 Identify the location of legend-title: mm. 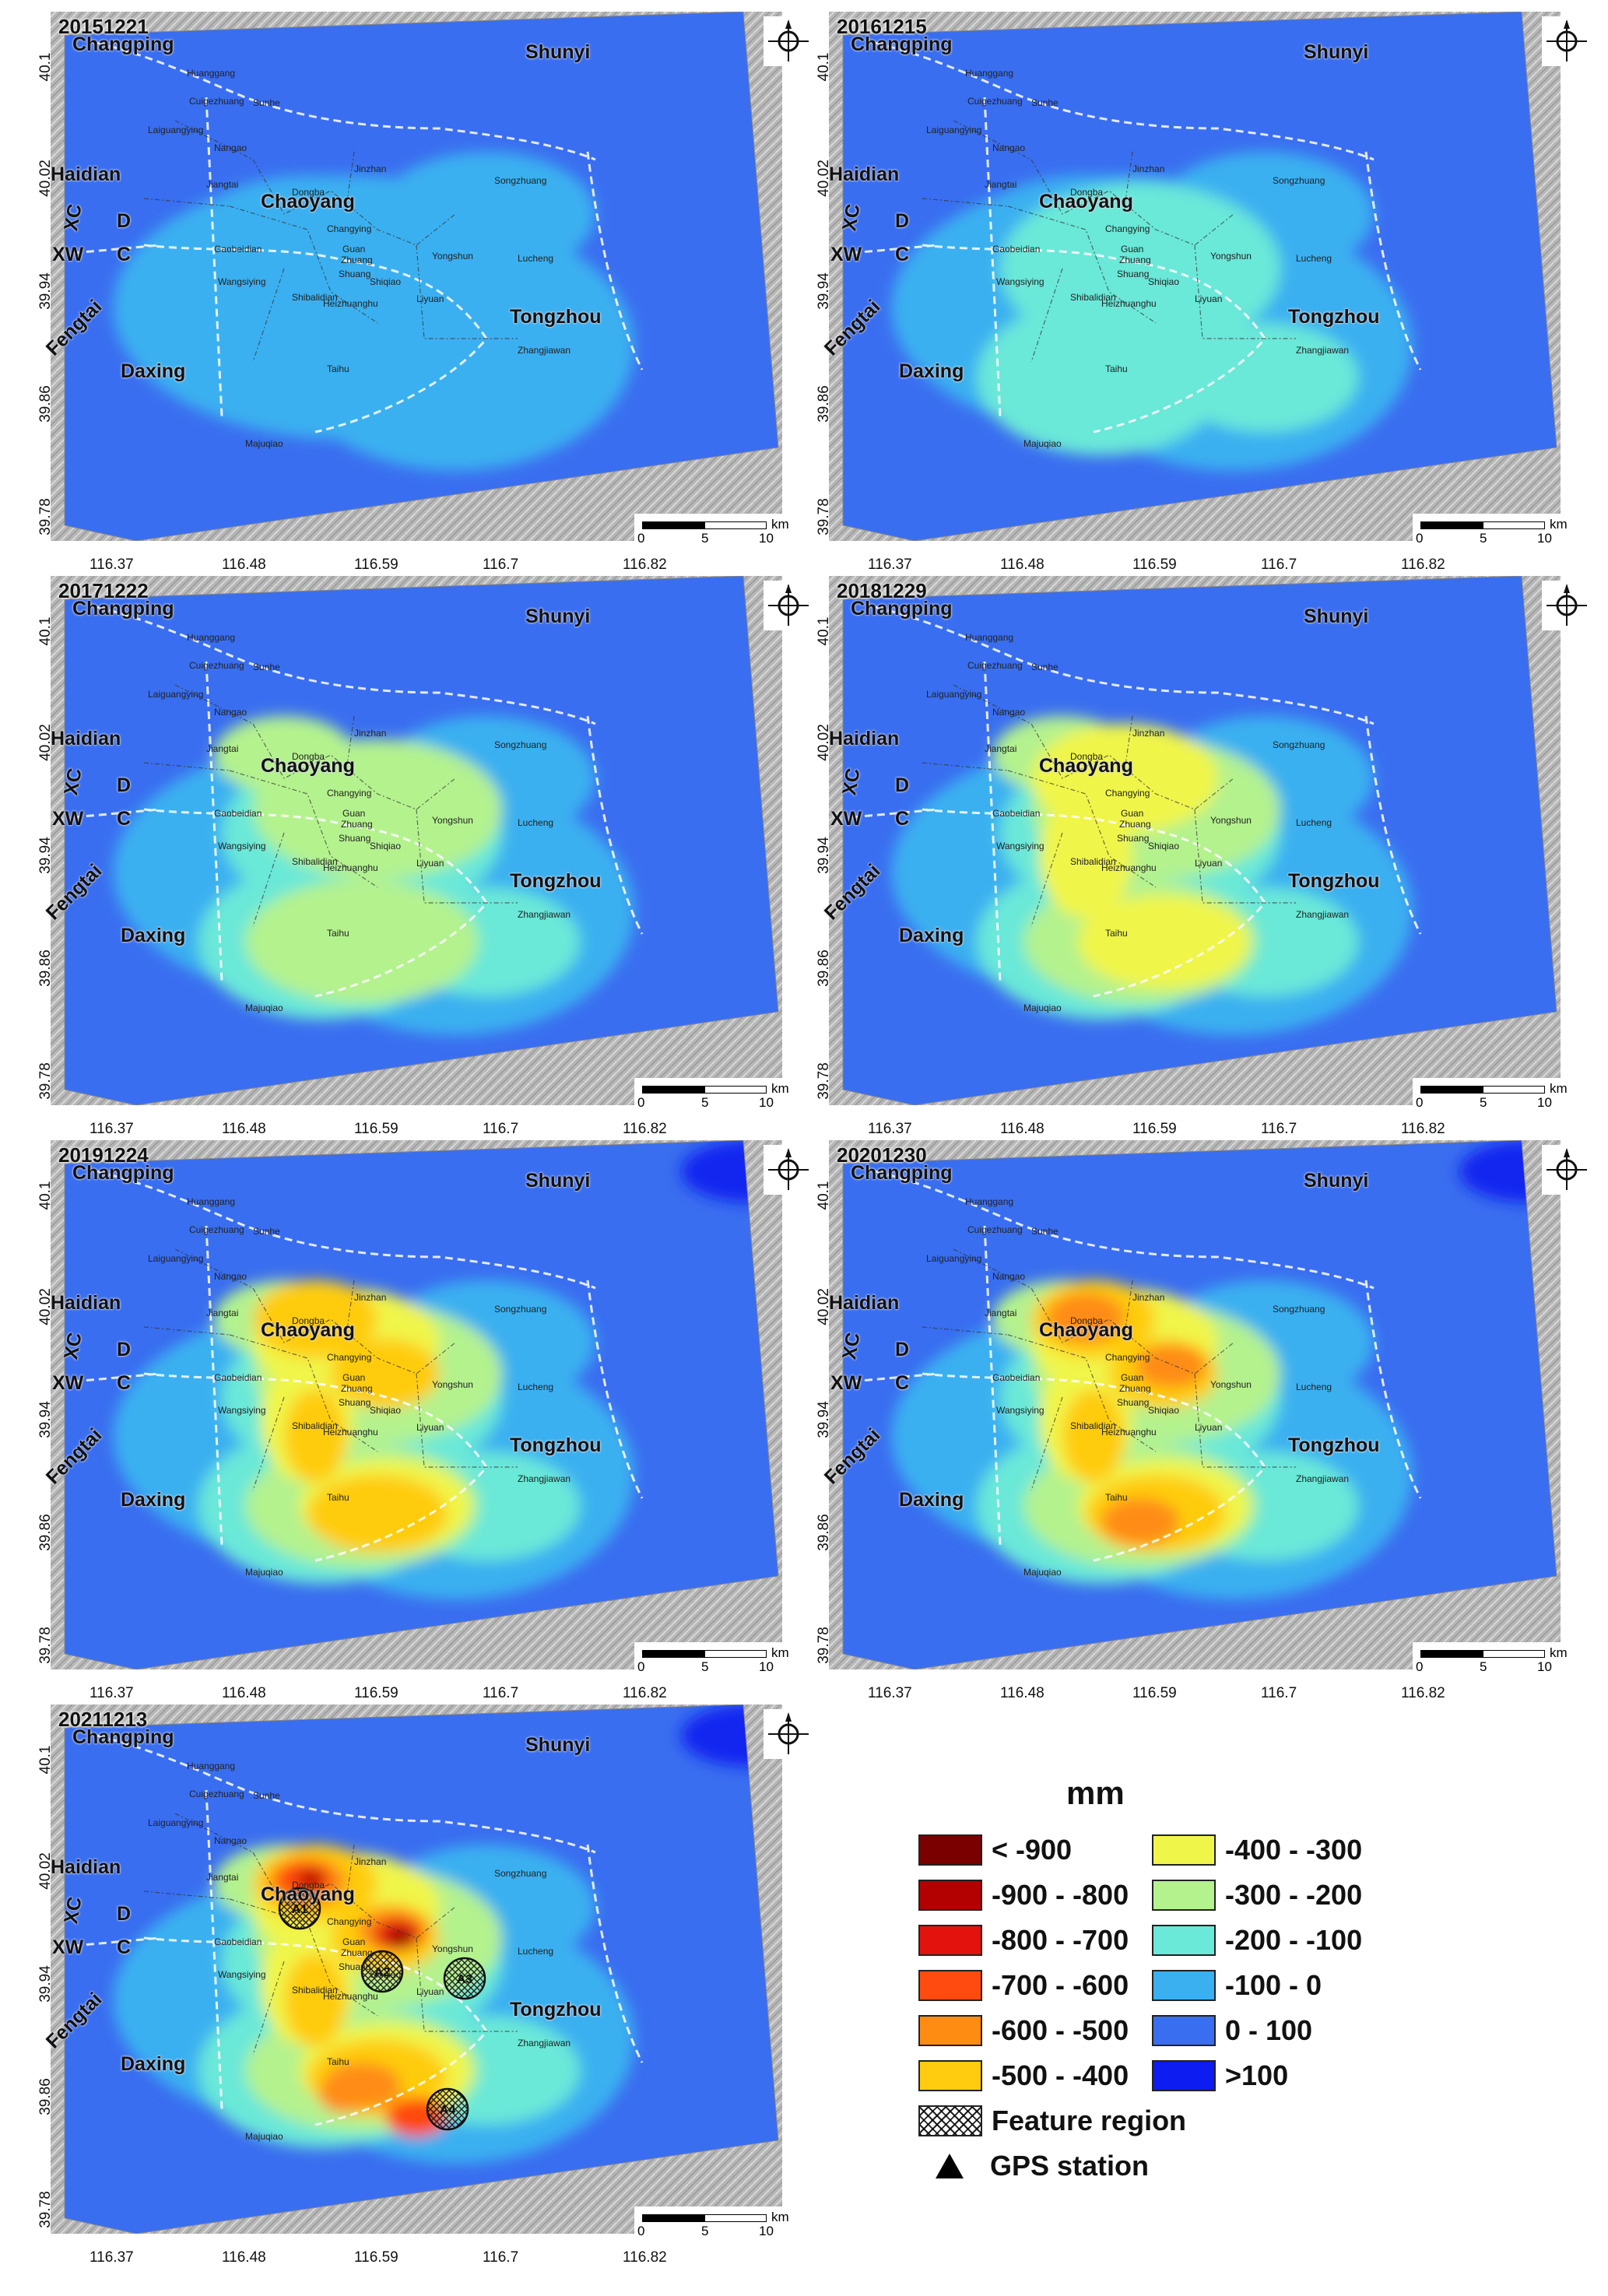
(1095, 1793).